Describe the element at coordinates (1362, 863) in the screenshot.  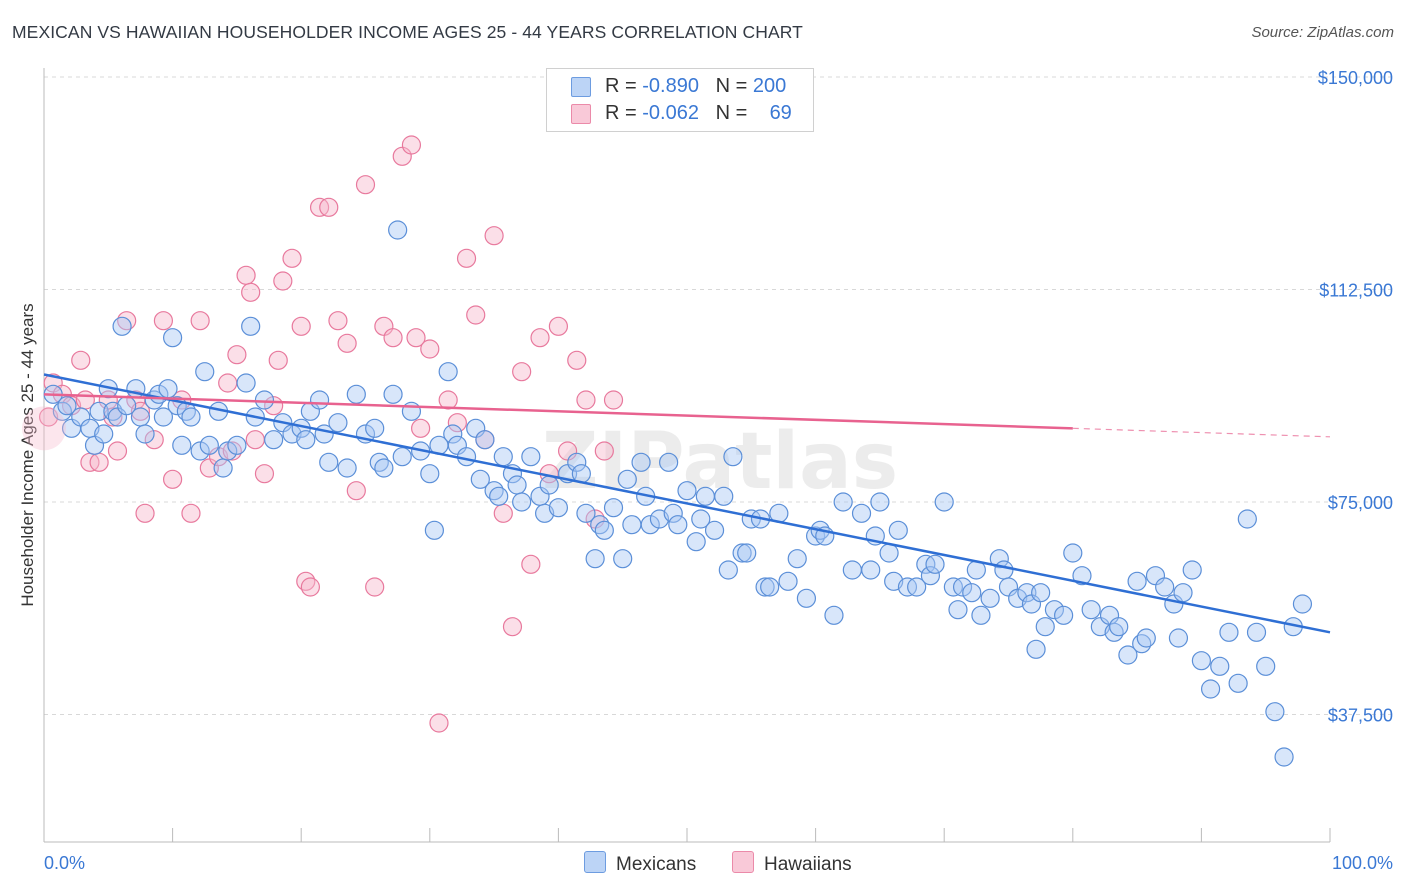
I see `x-tick-label-max: 100.0%` at that location.